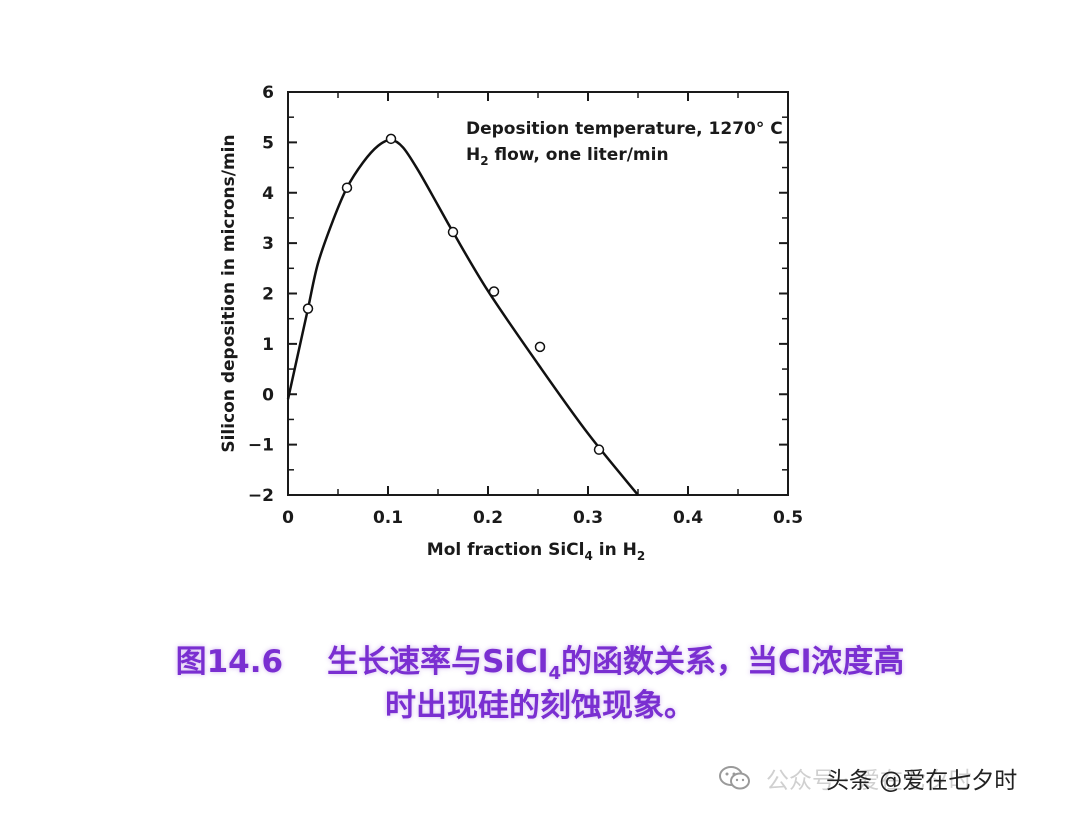  Describe the element at coordinates (229, 293) in the screenshot. I see `y-axis-label: Silicon deposition in microns/min` at that location.